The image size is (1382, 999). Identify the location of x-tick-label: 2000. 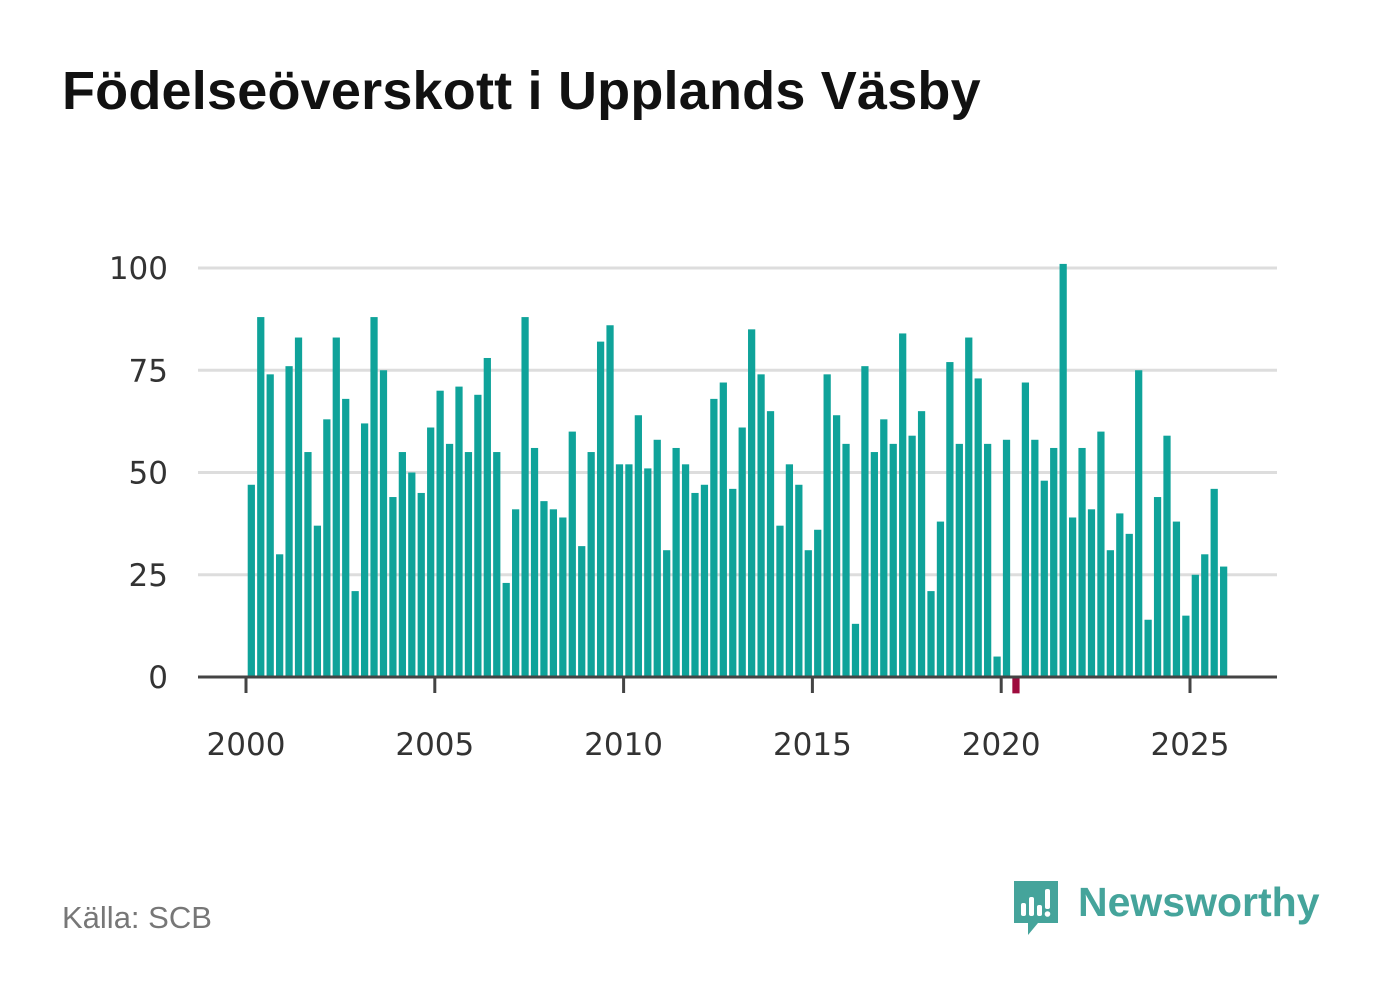
(246, 745).